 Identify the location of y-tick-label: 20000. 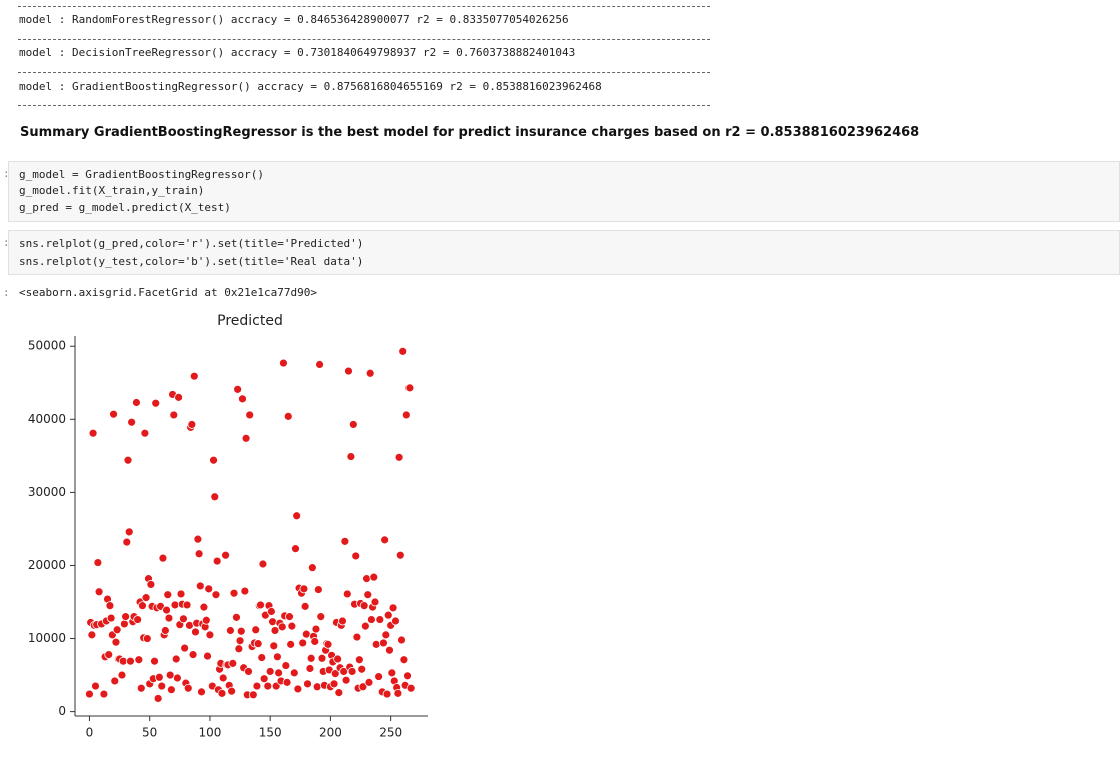
(47, 565).